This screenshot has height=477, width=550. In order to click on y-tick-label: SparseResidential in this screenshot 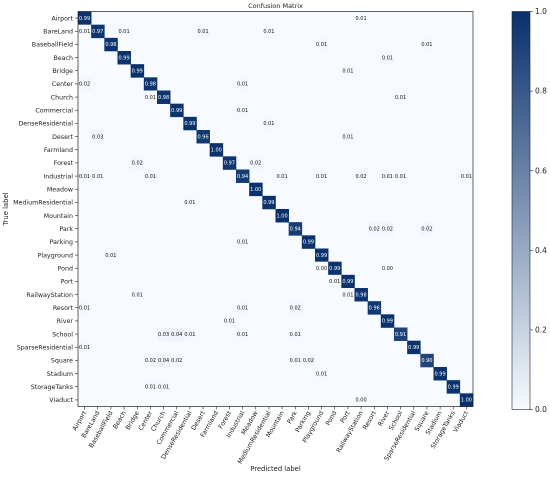, I will do `click(45, 347)`.